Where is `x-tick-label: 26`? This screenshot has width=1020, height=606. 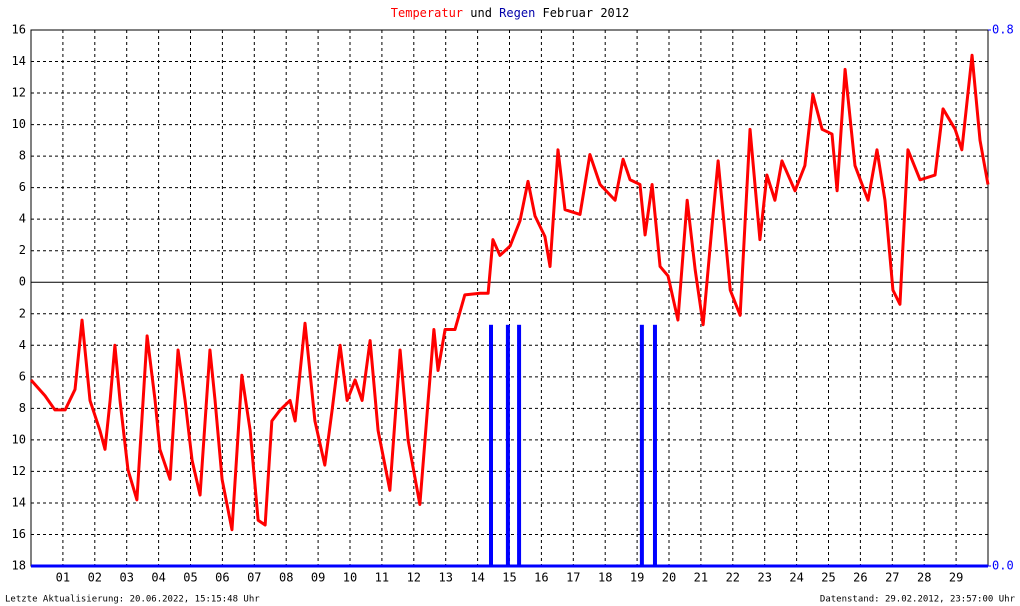 x-tick-label: 26 is located at coordinates (860, 578).